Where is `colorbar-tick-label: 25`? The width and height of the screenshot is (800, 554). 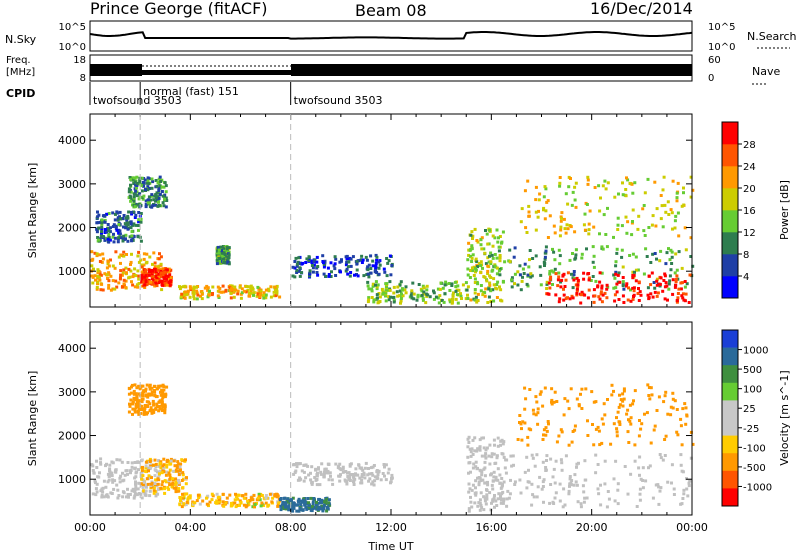
colorbar-tick-label: 25 is located at coordinates (749, 409).